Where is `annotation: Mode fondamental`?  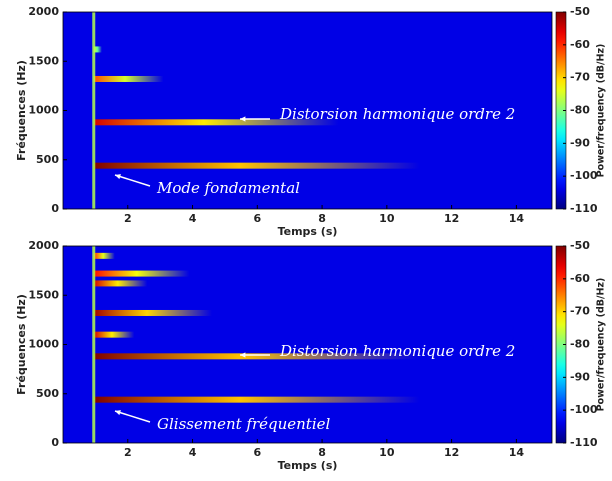
annotation: Mode fondamental is located at coordinates (228, 188).